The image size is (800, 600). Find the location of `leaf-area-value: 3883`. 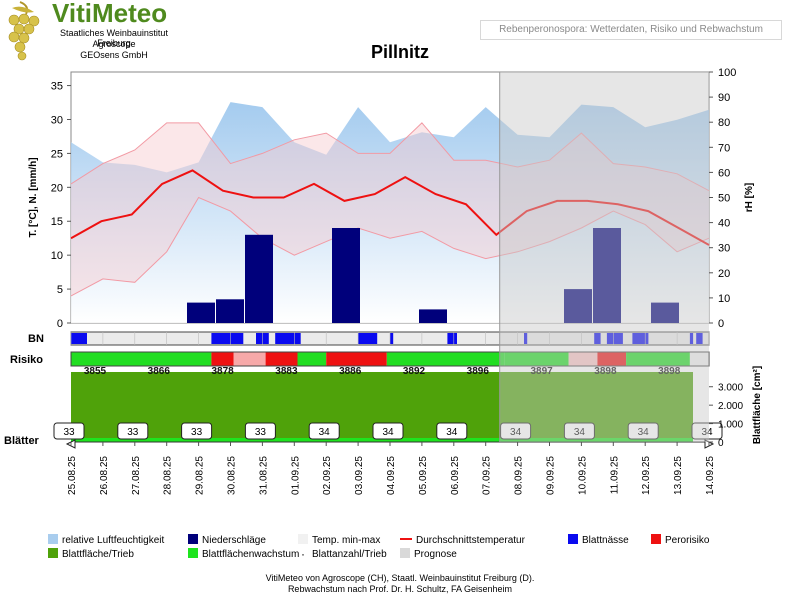

leaf-area-value: 3883 is located at coordinates (286, 371).